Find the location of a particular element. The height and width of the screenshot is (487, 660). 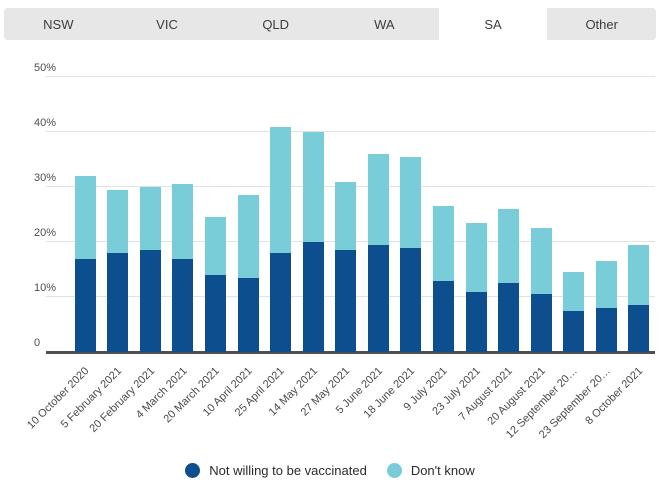

tab-vic: VIC is located at coordinates (167, 24).